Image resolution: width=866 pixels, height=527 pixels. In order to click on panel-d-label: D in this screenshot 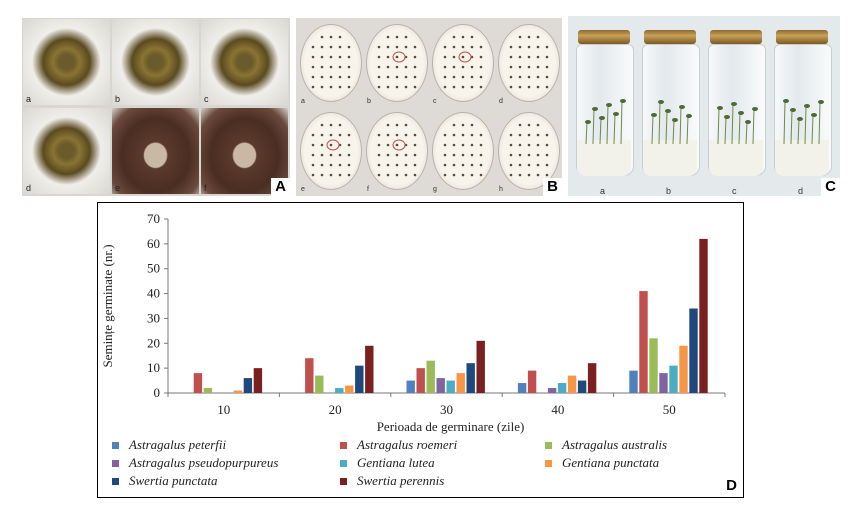, I will do `click(731, 486)`.